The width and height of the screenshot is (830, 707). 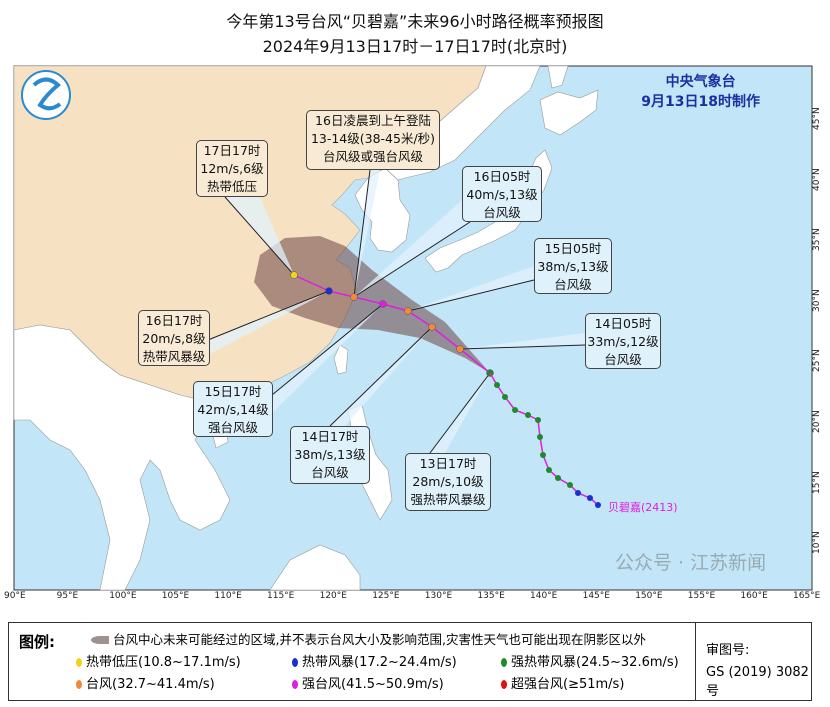 I want to click on callout-line: 33m/s,12级, so click(x=623, y=341).